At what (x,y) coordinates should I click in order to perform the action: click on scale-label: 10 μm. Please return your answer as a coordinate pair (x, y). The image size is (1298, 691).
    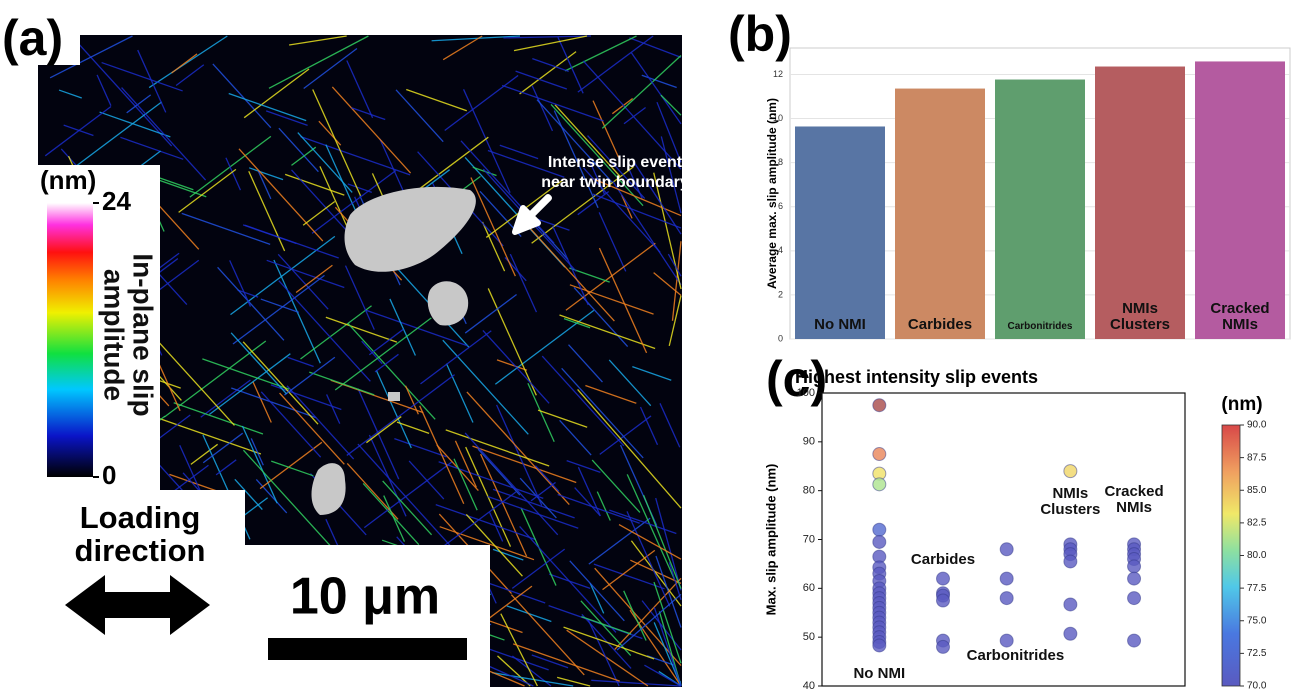
    Looking at the image, I should click on (365, 597).